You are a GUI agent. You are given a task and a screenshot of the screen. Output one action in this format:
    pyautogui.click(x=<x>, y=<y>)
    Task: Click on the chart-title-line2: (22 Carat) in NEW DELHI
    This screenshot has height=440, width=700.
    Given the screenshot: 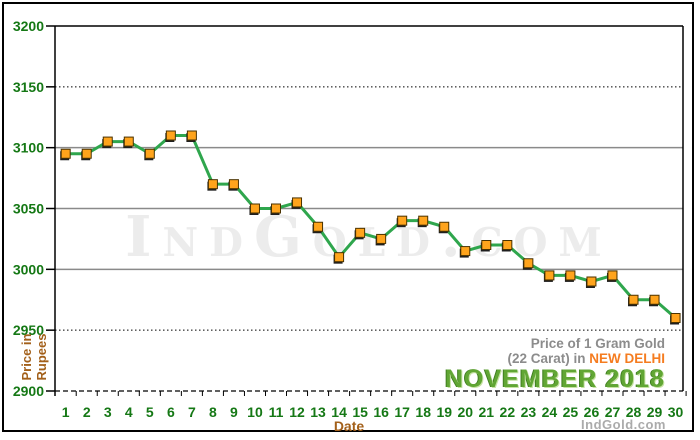 What is the action you would take?
    pyautogui.click(x=555, y=358)
    